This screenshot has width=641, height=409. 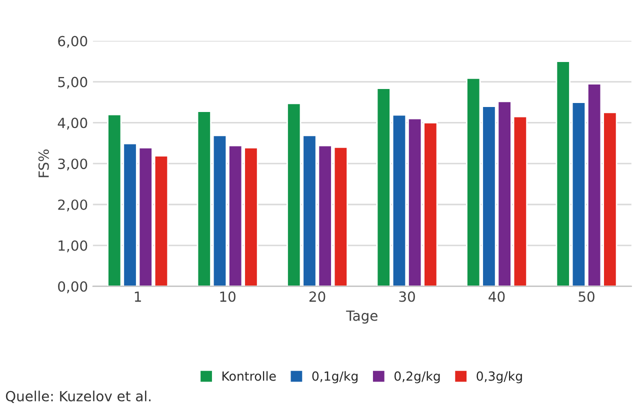 I want to click on y-tick-label: 5,00, so click(x=73, y=82).